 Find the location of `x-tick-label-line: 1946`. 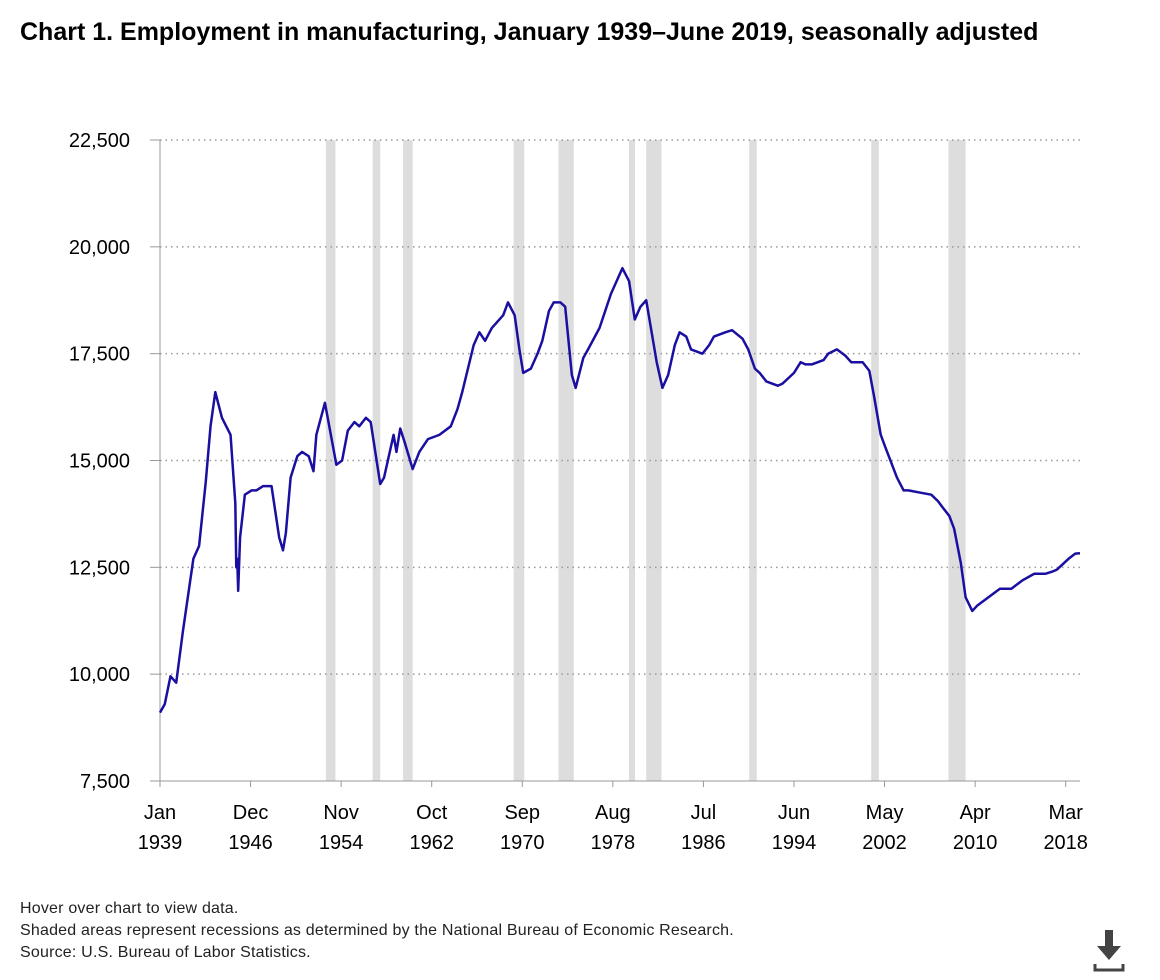

x-tick-label-line: 1946 is located at coordinates (250, 843).